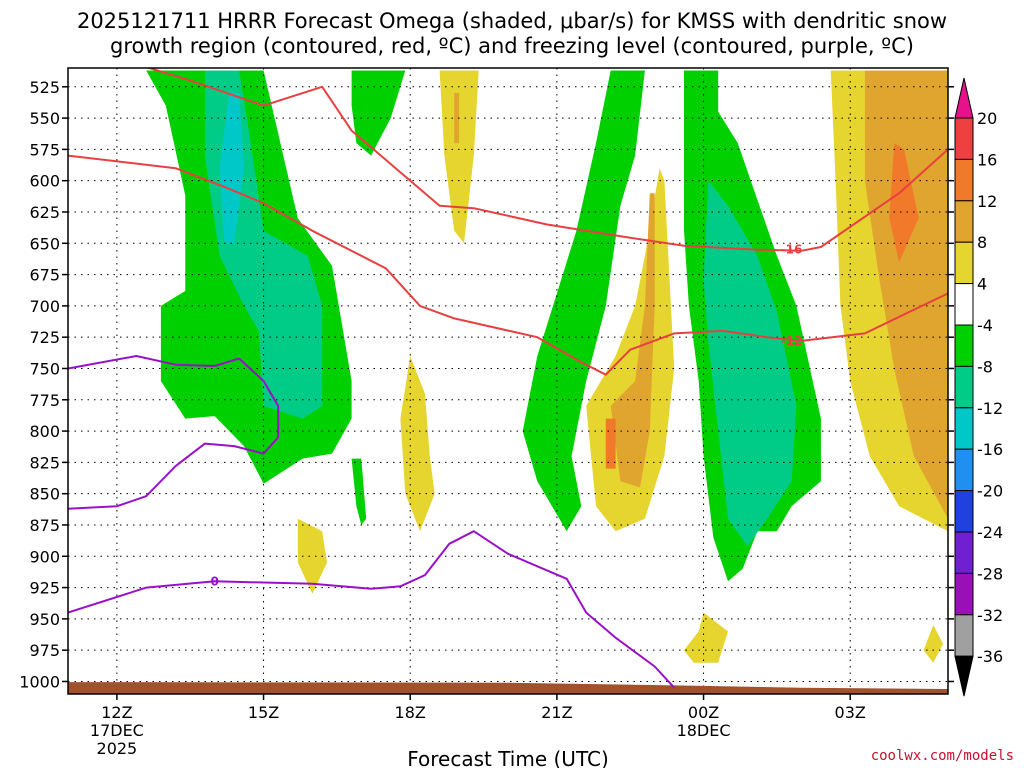  I want to click on colorbar-label-7: -12, so click(990, 408).